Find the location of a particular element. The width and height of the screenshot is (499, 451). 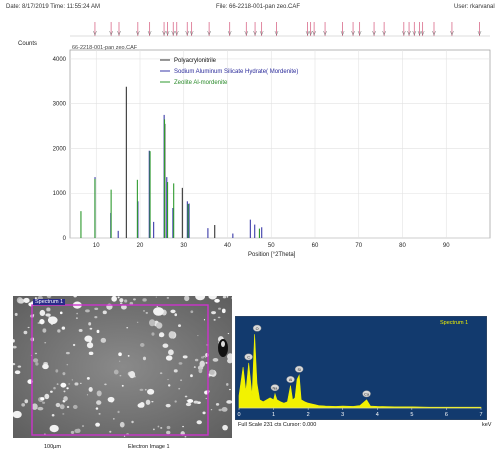

eds-ticks: 0 1 2 3 4 5 6 7 is located at coordinates (360, 413).